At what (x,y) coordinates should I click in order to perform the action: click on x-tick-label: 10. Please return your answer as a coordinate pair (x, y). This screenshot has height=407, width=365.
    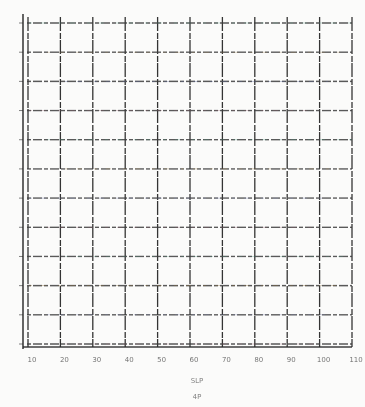
    Looking at the image, I should click on (32, 360).